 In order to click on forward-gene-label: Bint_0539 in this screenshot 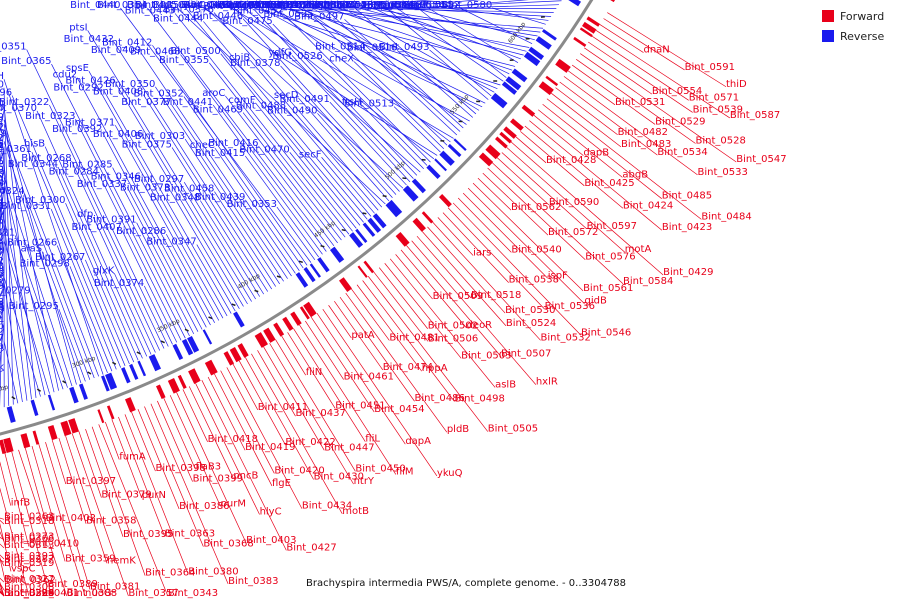, I will do `click(718, 109)`.